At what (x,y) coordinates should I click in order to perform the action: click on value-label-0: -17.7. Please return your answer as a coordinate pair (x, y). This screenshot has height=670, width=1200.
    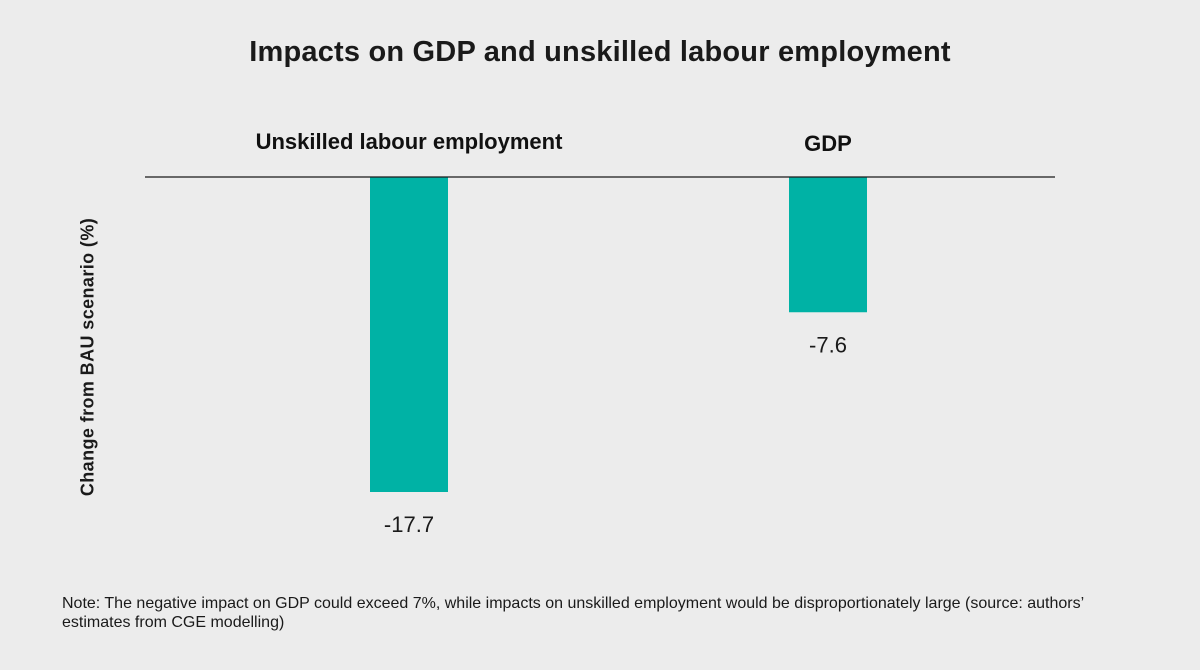
    Looking at the image, I should click on (409, 524).